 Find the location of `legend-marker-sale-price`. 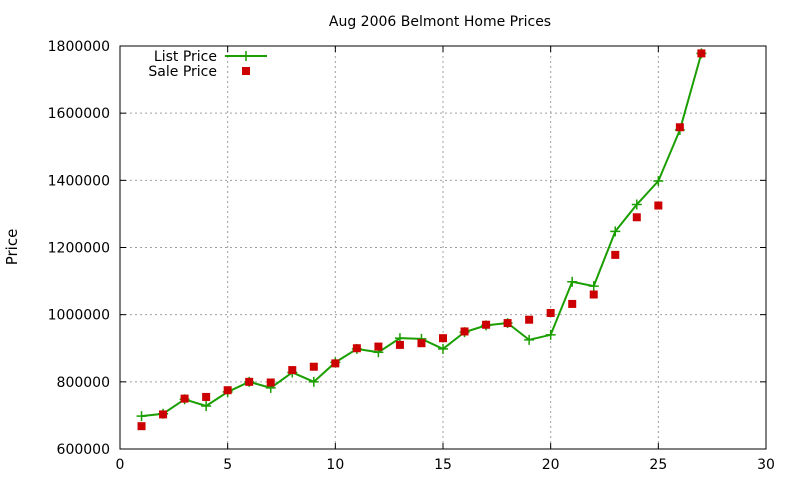

legend-marker-sale-price is located at coordinates (246, 71).